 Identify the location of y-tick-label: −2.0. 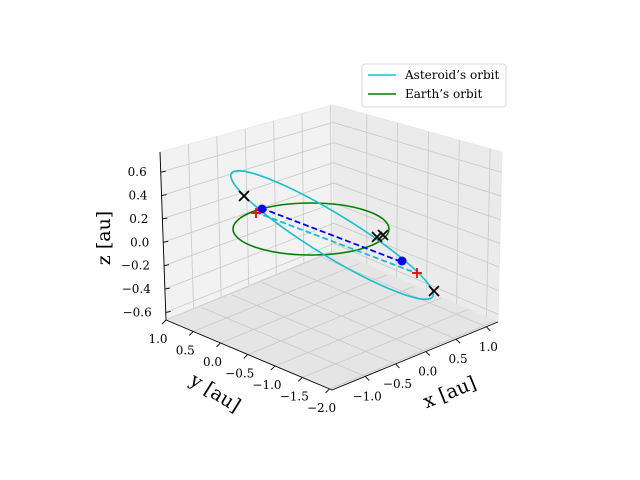
(321, 408).